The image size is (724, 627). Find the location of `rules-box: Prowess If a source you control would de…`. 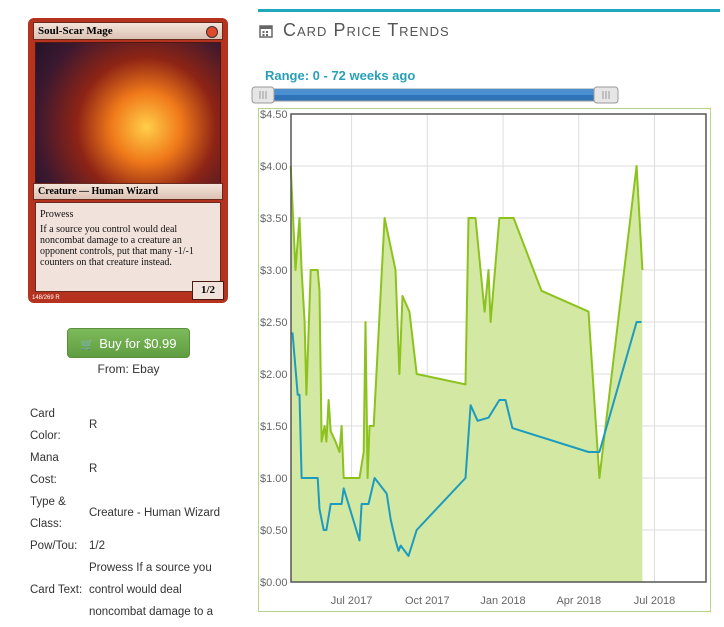

rules-box: Prowess If a source you control would de… is located at coordinates (128, 247).